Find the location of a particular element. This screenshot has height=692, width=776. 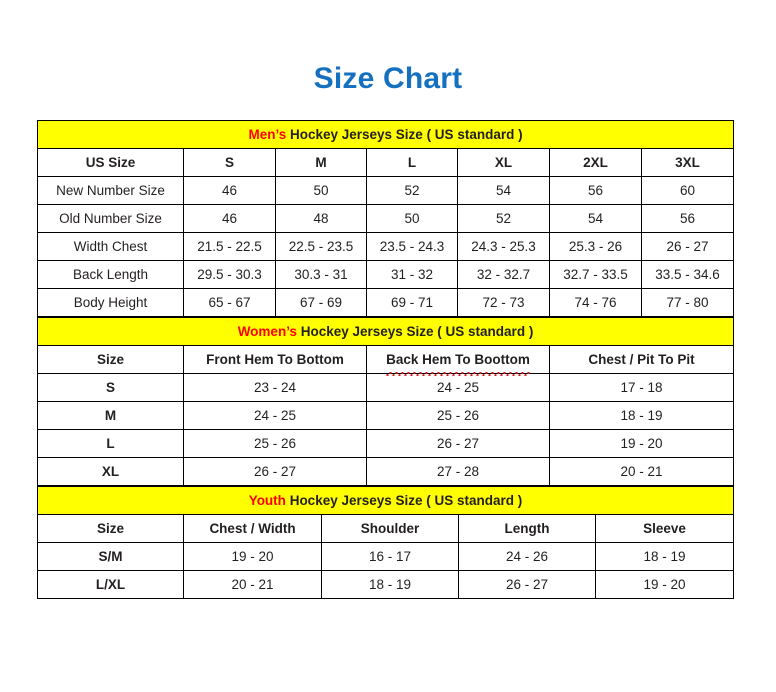

mens-banner-rest: Hockey Jerseys Size ( US standard ) is located at coordinates (404, 134).